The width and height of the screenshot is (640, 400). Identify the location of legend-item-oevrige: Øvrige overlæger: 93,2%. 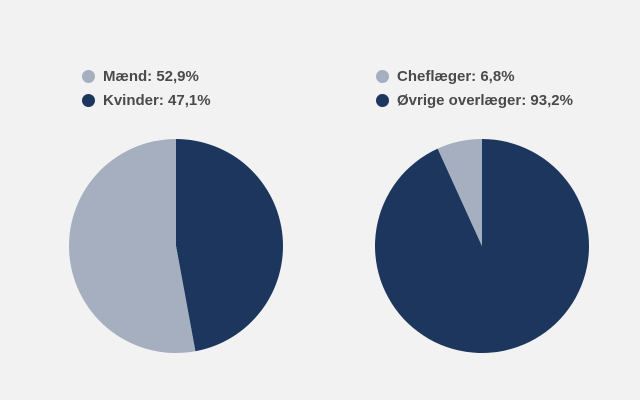
(474, 100).